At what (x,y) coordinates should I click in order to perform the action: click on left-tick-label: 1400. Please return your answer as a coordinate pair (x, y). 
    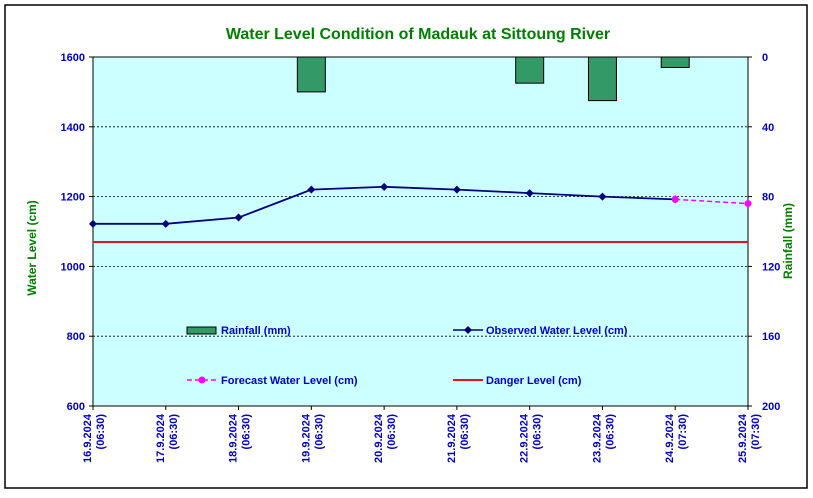
    Looking at the image, I should click on (73, 128).